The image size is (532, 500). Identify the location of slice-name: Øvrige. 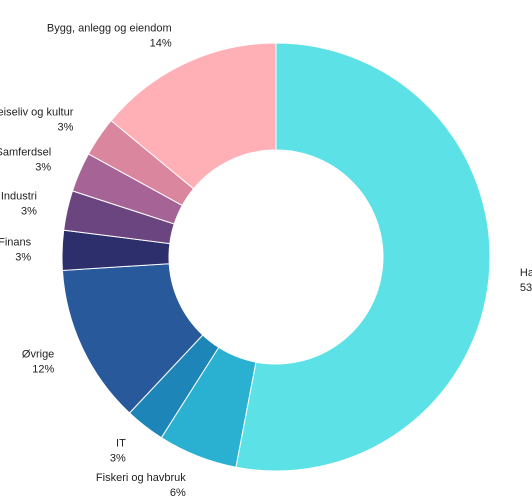
(38, 354).